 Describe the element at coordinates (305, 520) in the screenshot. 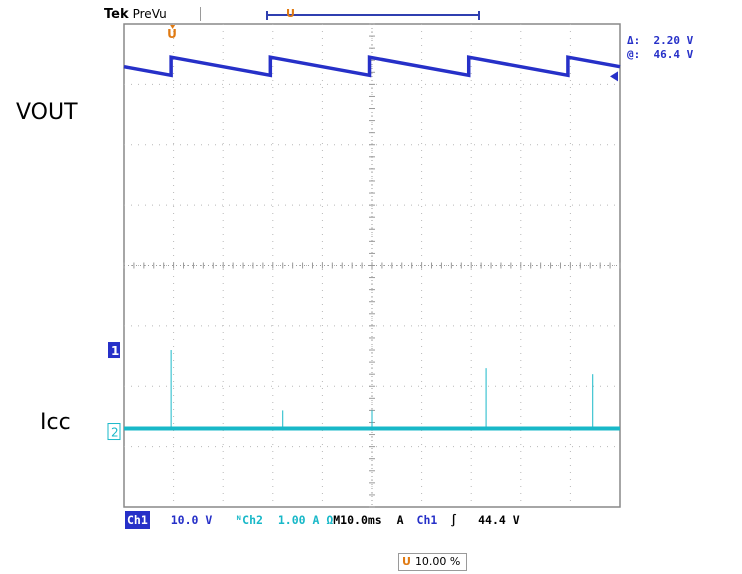

I see `ch2-scale: 1.00 A Ω` at that location.